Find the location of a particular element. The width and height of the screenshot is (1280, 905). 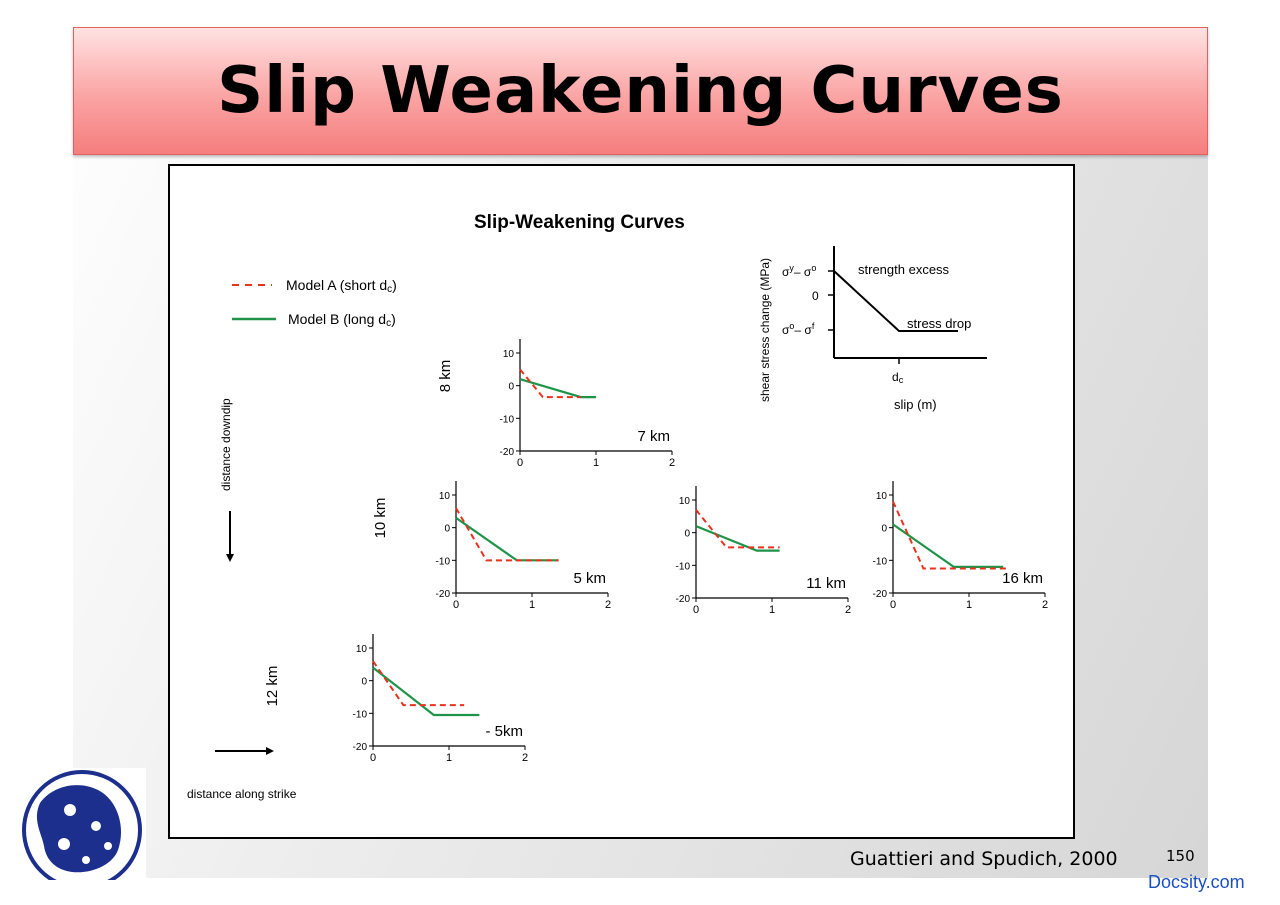

legend-label-model-a: Model A (short dc) is located at coordinates (341, 286).